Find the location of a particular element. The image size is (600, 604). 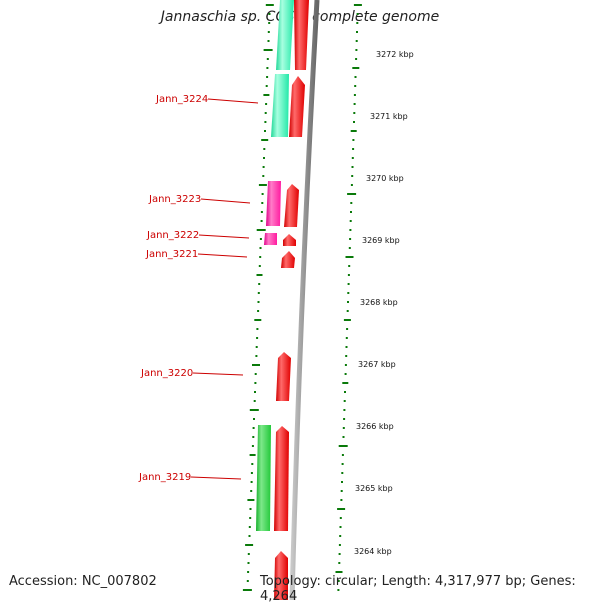

reverse-cds-top is located at coordinates (285, 35).